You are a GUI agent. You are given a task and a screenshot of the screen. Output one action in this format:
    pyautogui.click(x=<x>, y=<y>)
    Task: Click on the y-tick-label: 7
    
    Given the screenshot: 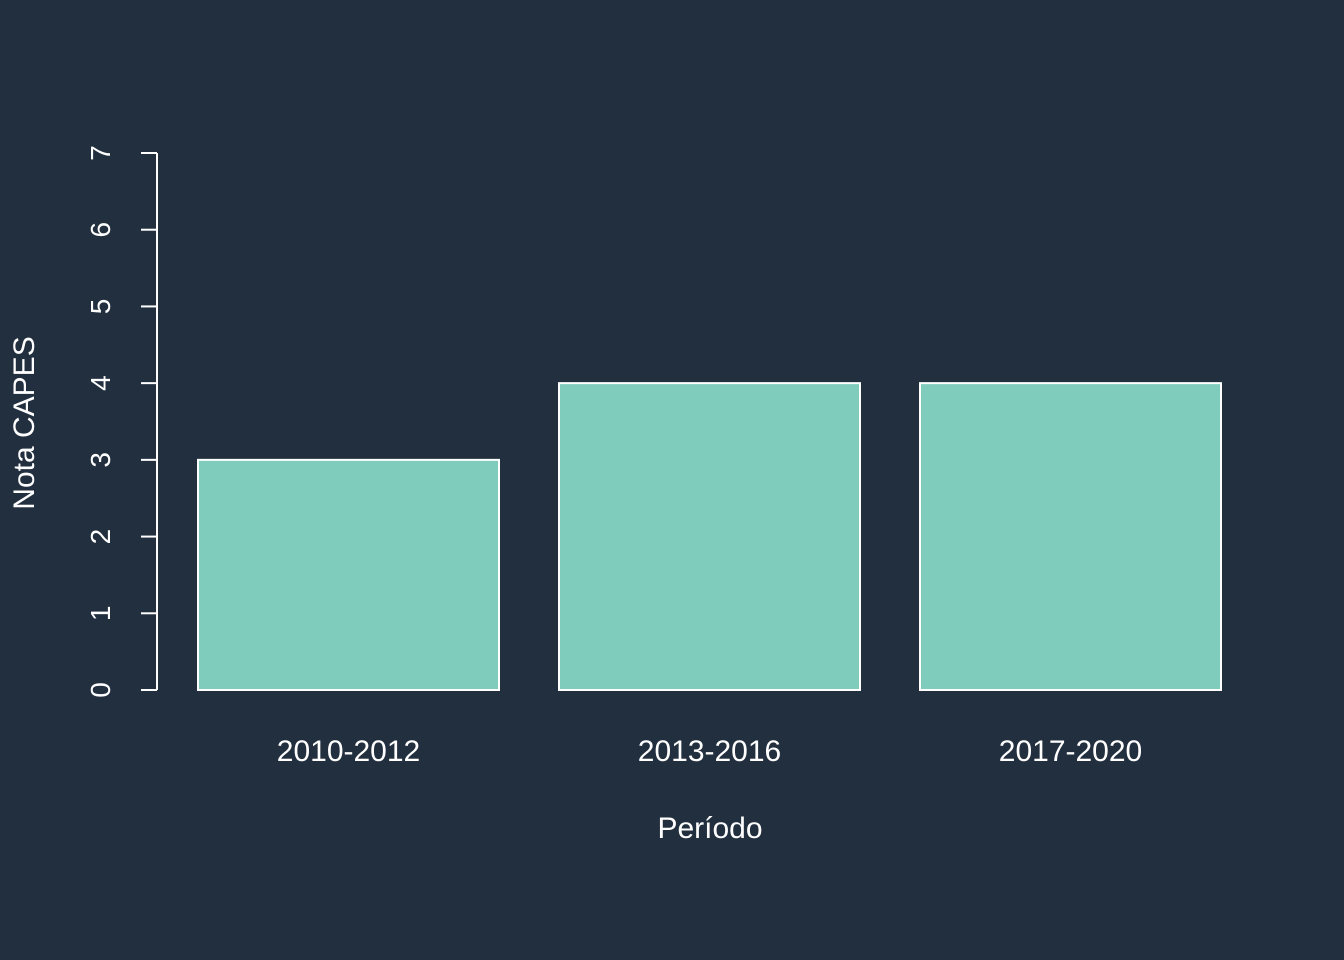 What is the action you would take?
    pyautogui.click(x=100, y=153)
    